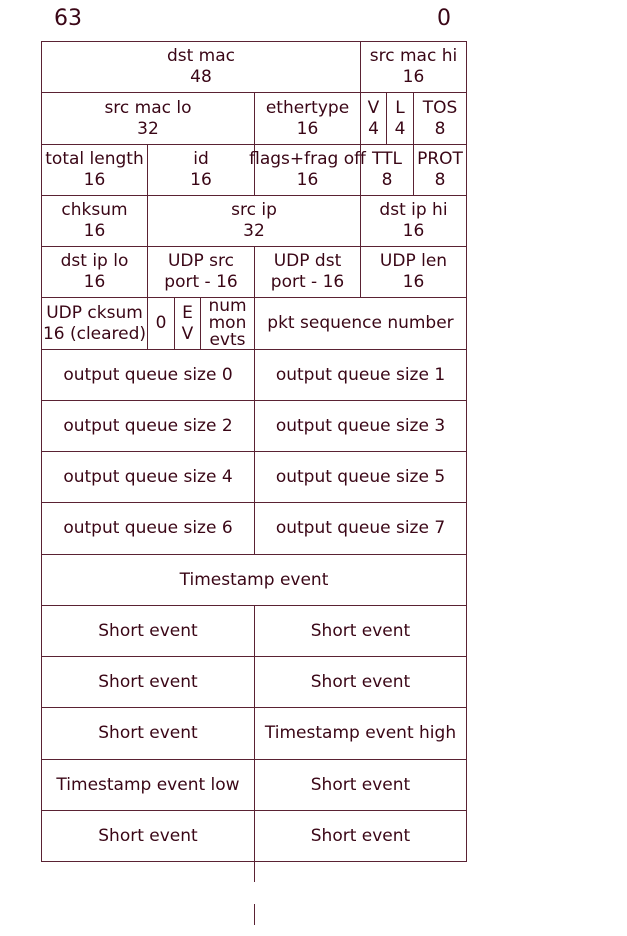 The height and width of the screenshot is (936, 627). Describe the element at coordinates (413, 56) in the screenshot. I see `field-name: src mac hi` at that location.